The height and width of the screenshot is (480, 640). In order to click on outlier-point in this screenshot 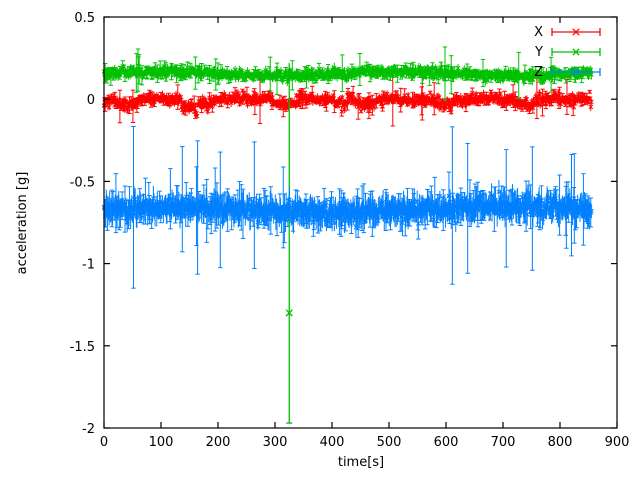, I will do `click(289, 243)`.